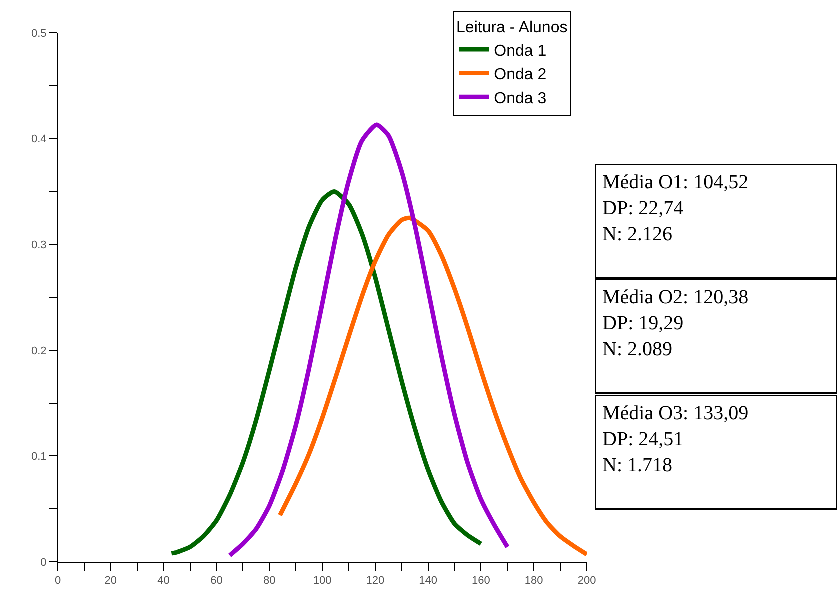 This screenshot has width=837, height=601. I want to click on x-tick-label: 0, so click(58, 581).